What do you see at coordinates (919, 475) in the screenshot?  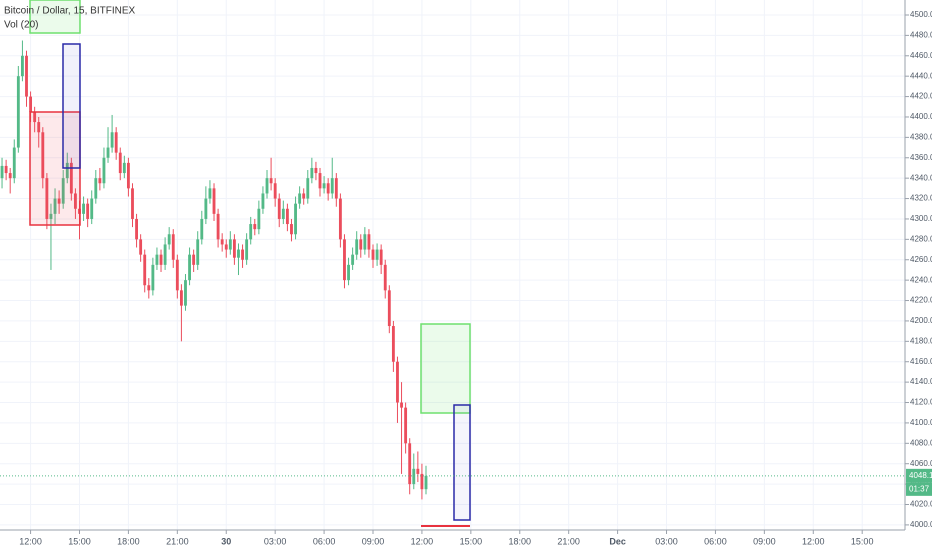 I see `last-price-tag` at bounding box center [919, 475].